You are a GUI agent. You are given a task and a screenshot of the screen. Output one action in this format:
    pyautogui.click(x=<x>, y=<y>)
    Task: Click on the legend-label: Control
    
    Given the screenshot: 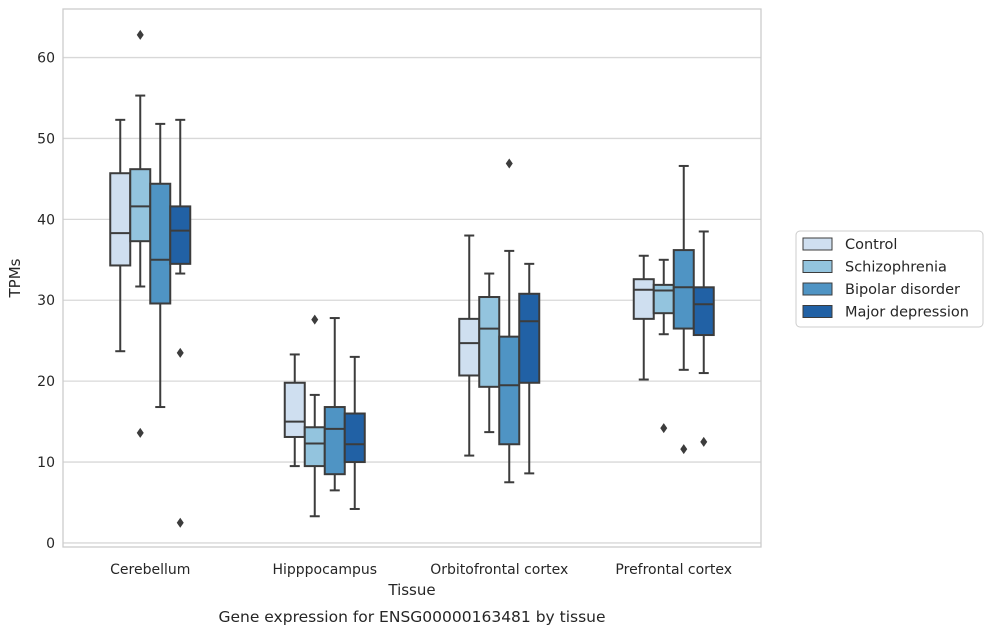 What is the action you would take?
    pyautogui.click(x=871, y=245)
    